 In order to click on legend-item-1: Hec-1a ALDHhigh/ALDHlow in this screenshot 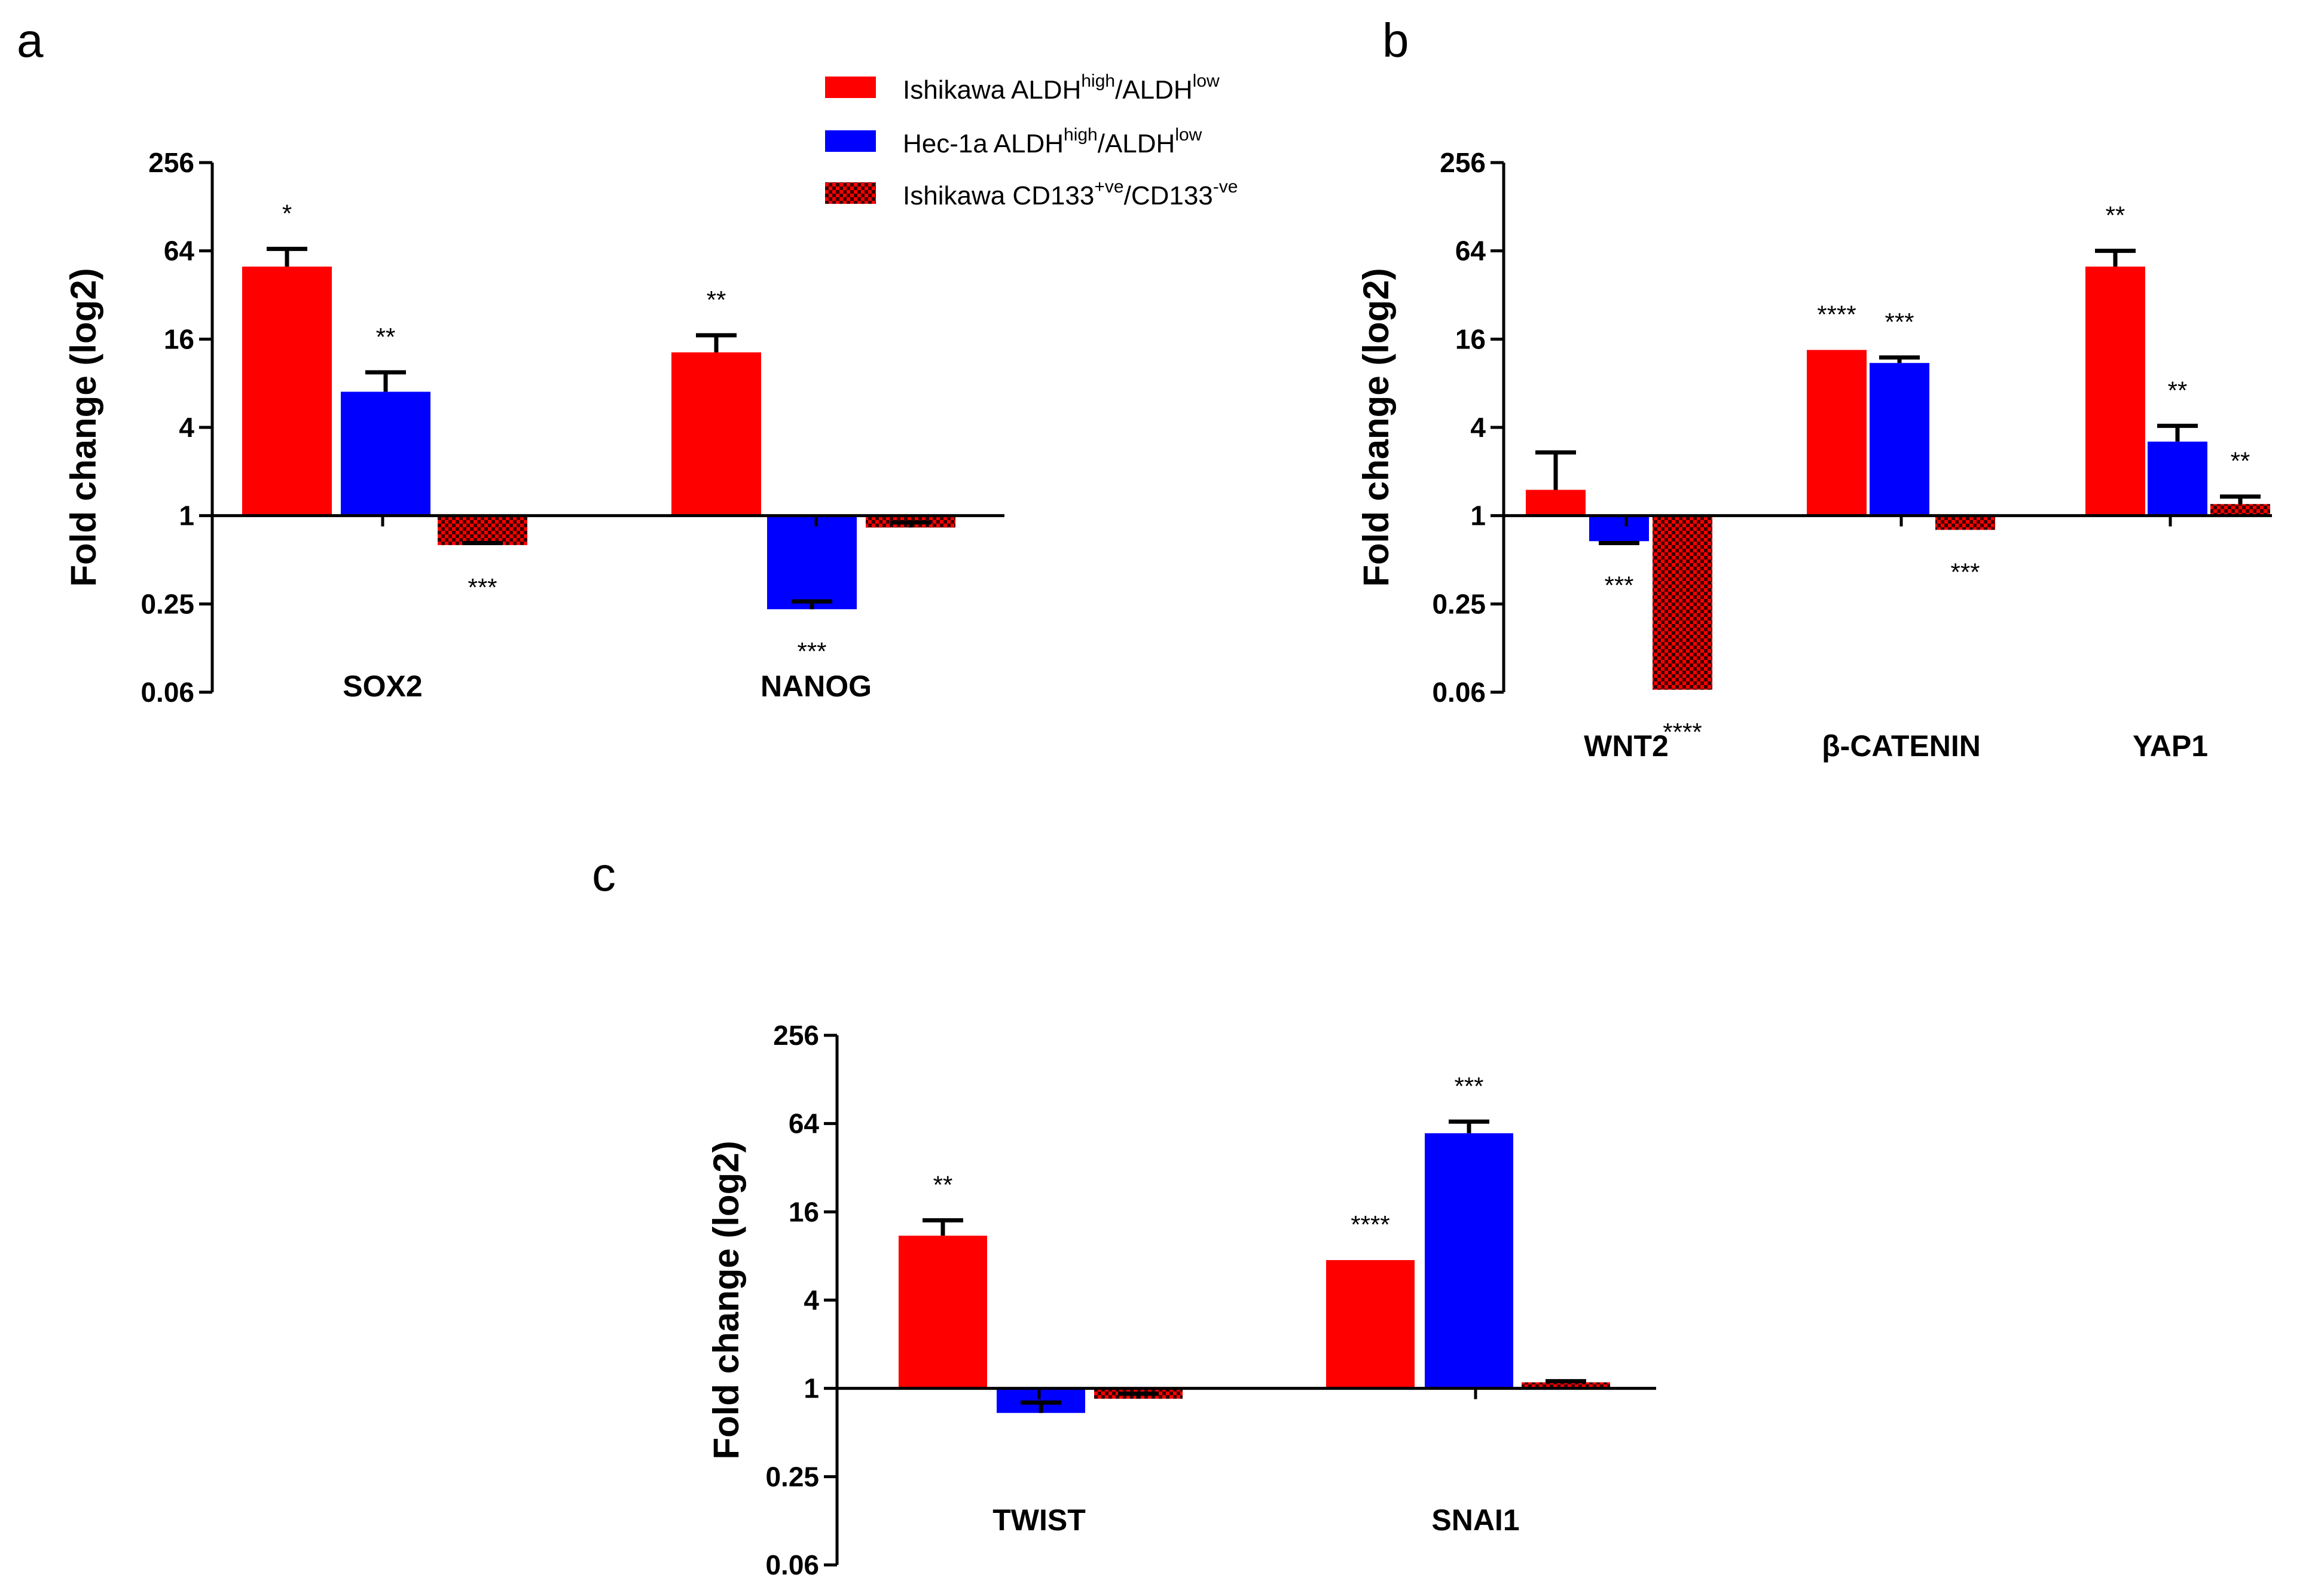, I will do `click(1013, 141)`.